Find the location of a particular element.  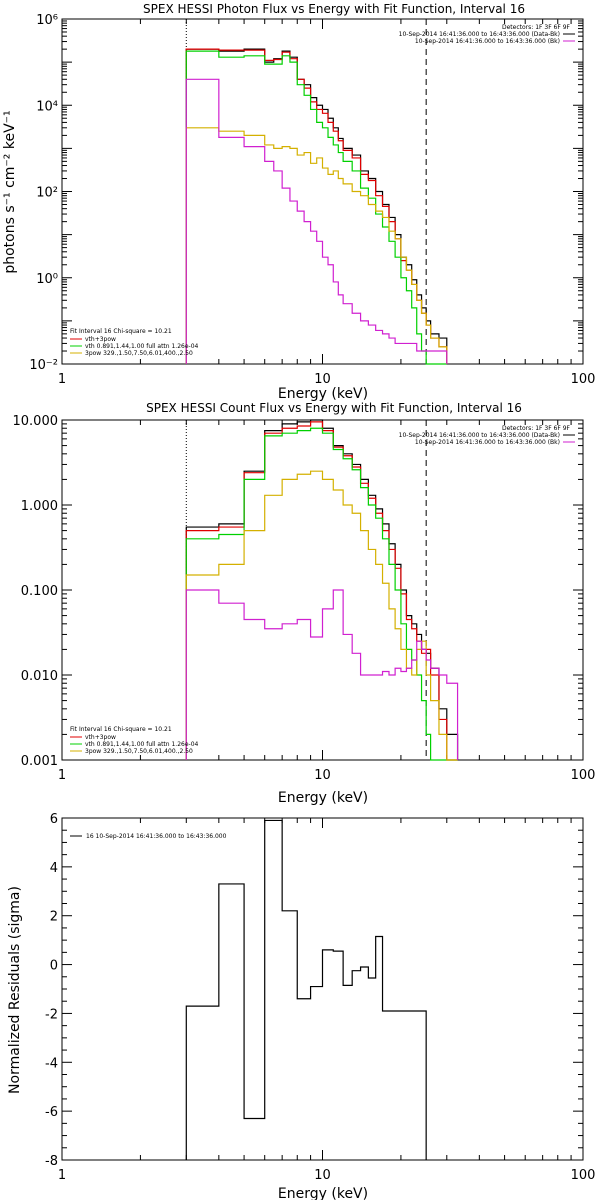

residuals-xlabel: Energy (keV) is located at coordinates (323, 1193).